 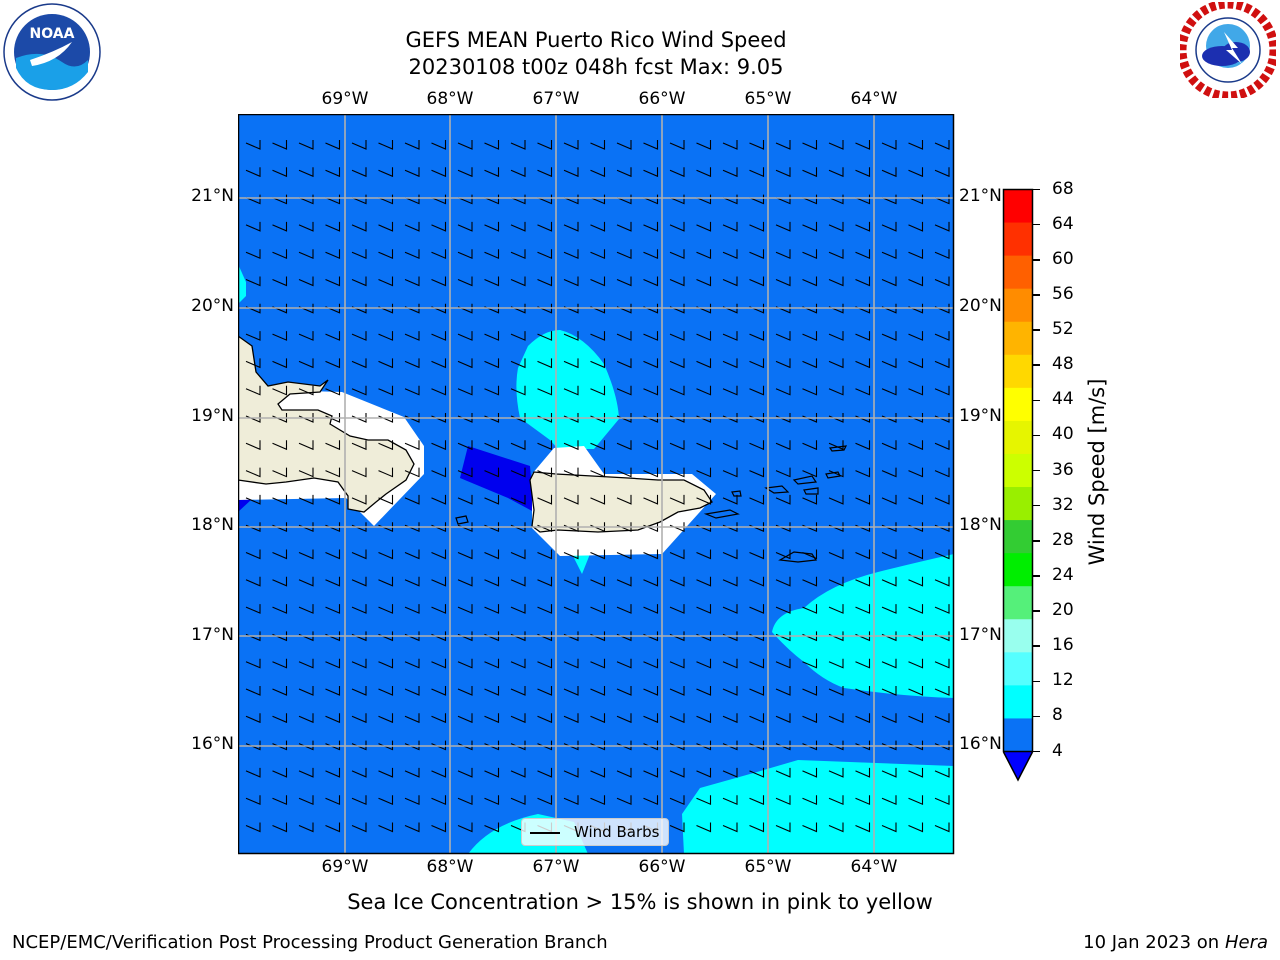 What do you see at coordinates (1018, 206) in the screenshot?
I see `colorbar-segment` at bounding box center [1018, 206].